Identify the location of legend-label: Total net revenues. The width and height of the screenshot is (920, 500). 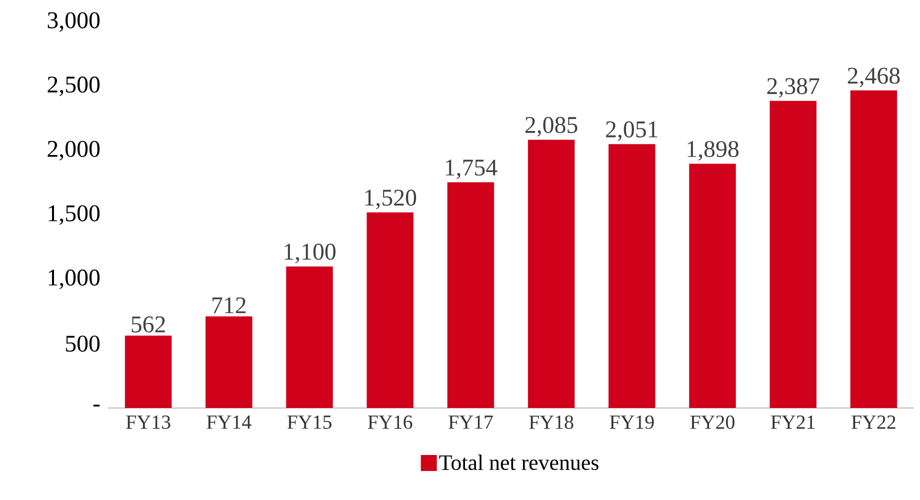
(518, 462).